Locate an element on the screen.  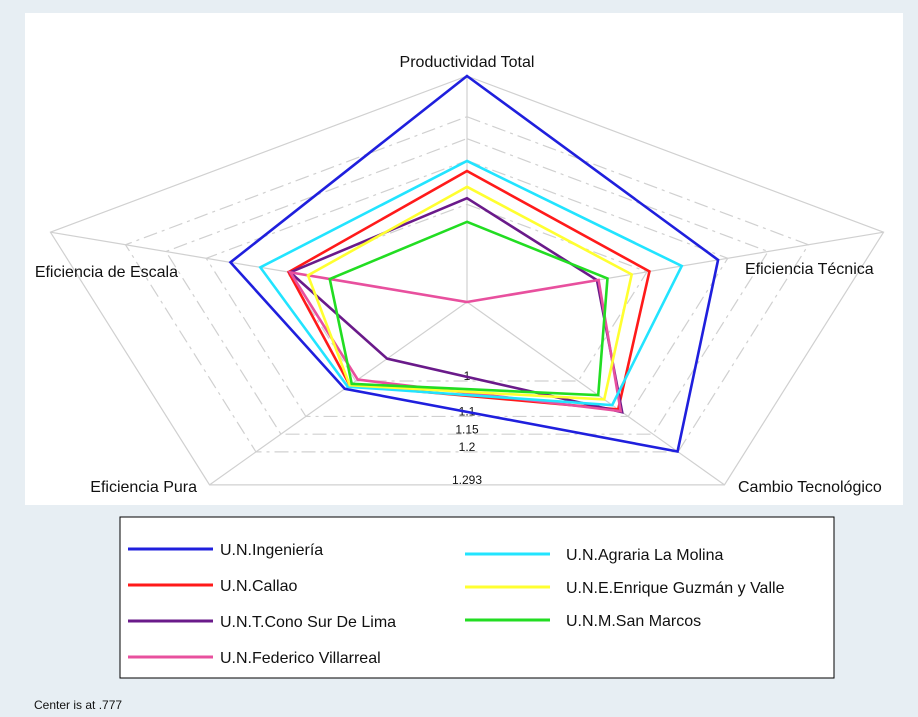
r-tick-label: 1.2 is located at coordinates (467, 447).